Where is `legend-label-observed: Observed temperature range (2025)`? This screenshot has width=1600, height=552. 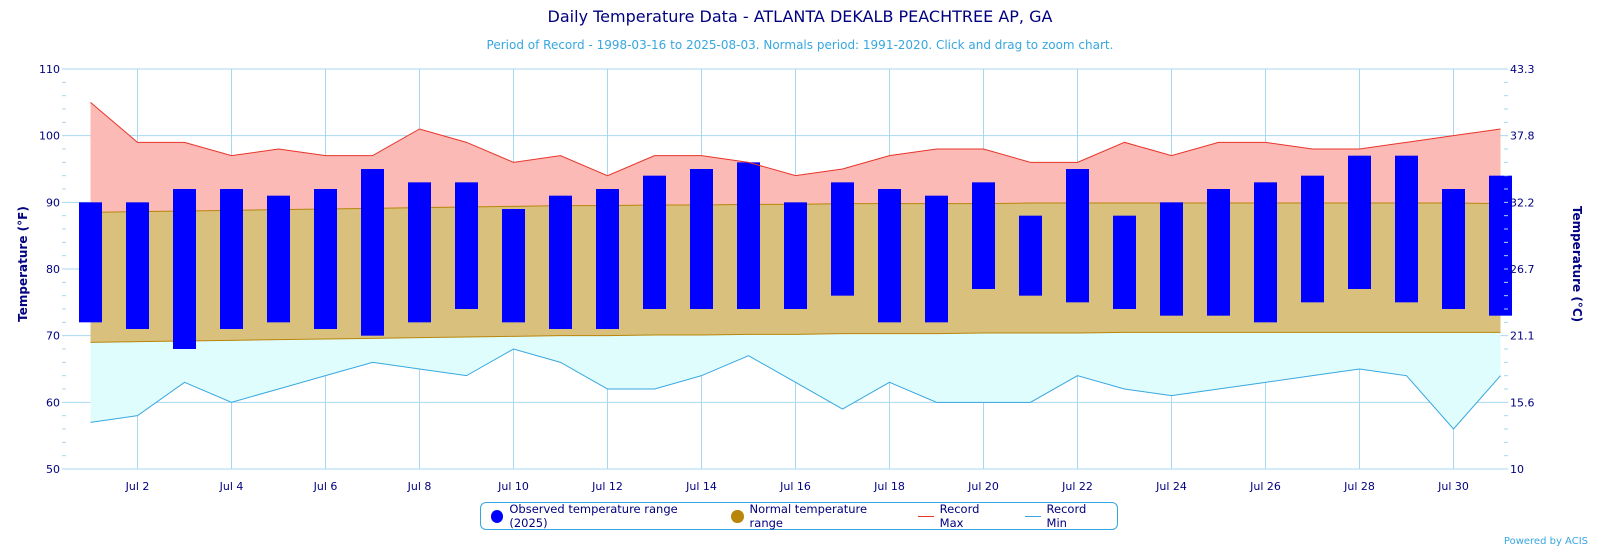
legend-label-observed: Observed temperature range (2025) is located at coordinates (593, 516).